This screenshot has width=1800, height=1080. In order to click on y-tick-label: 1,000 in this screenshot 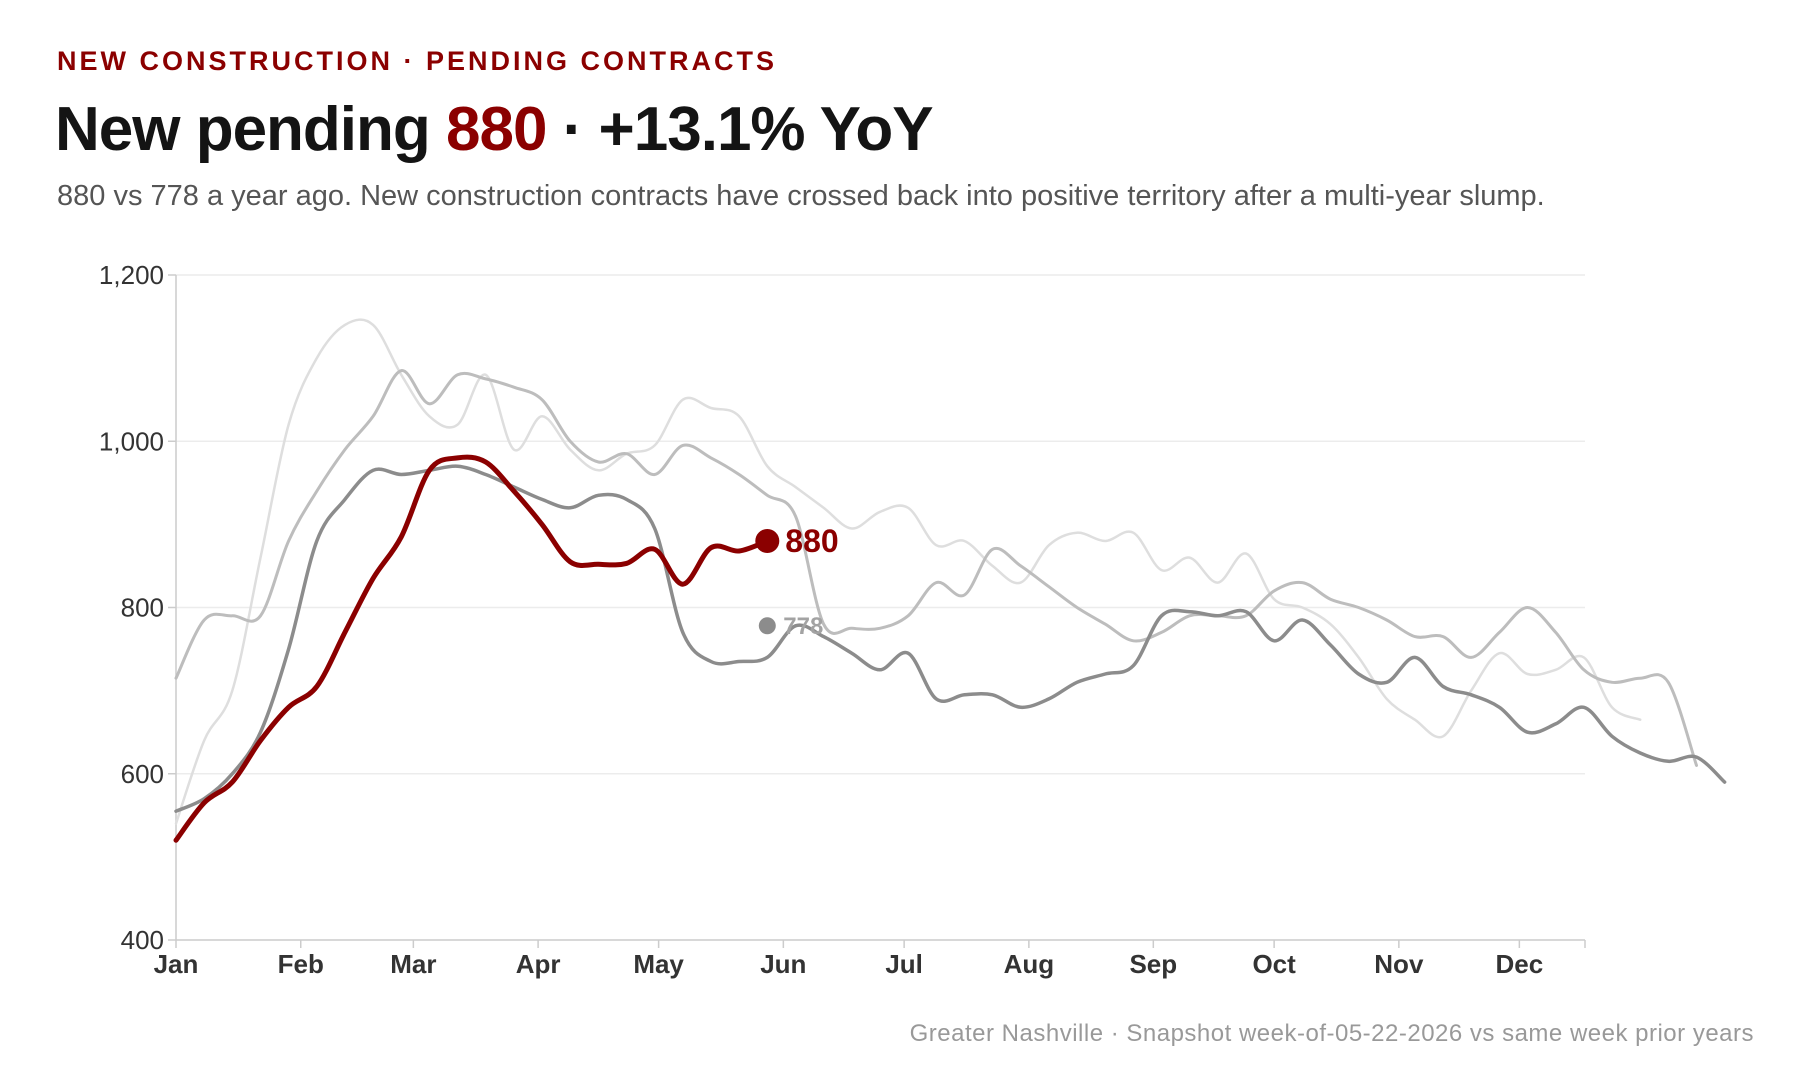, I will do `click(131, 441)`.